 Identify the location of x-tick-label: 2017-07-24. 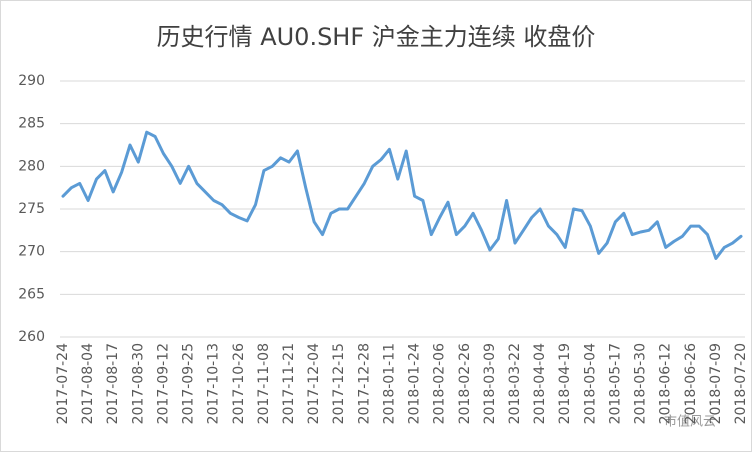
(63, 383).